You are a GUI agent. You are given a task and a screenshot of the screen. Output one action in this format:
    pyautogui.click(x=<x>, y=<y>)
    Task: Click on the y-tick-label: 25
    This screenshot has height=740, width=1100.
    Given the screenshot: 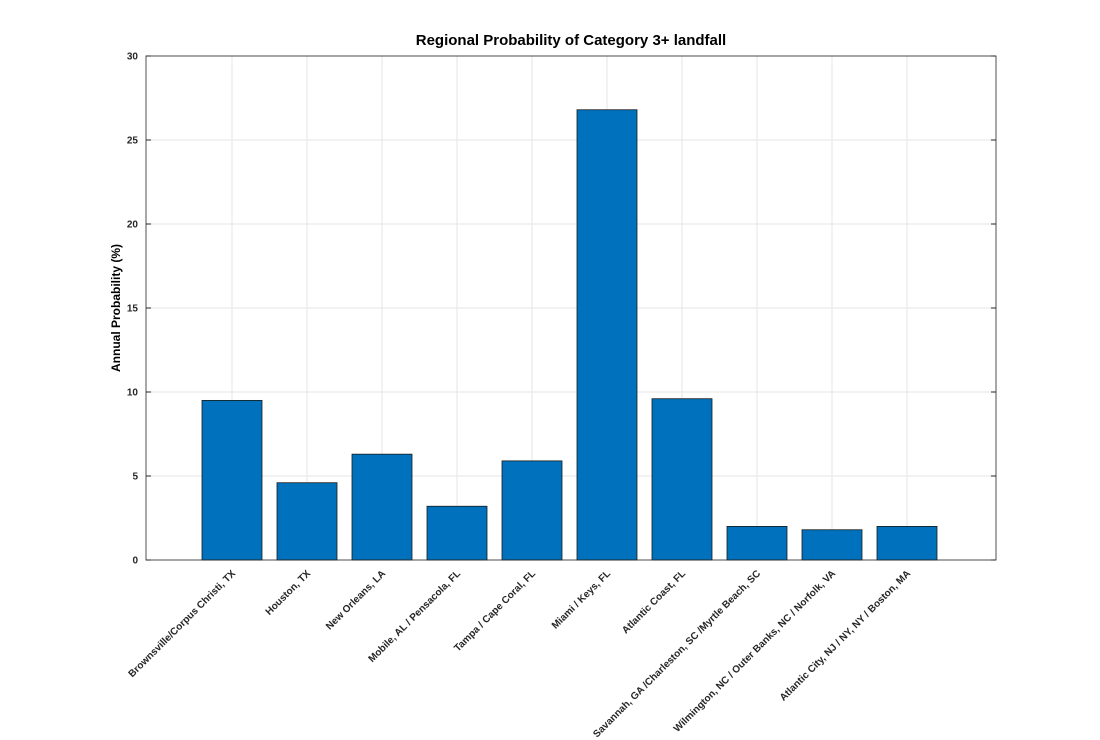 What is the action you would take?
    pyautogui.click(x=133, y=141)
    